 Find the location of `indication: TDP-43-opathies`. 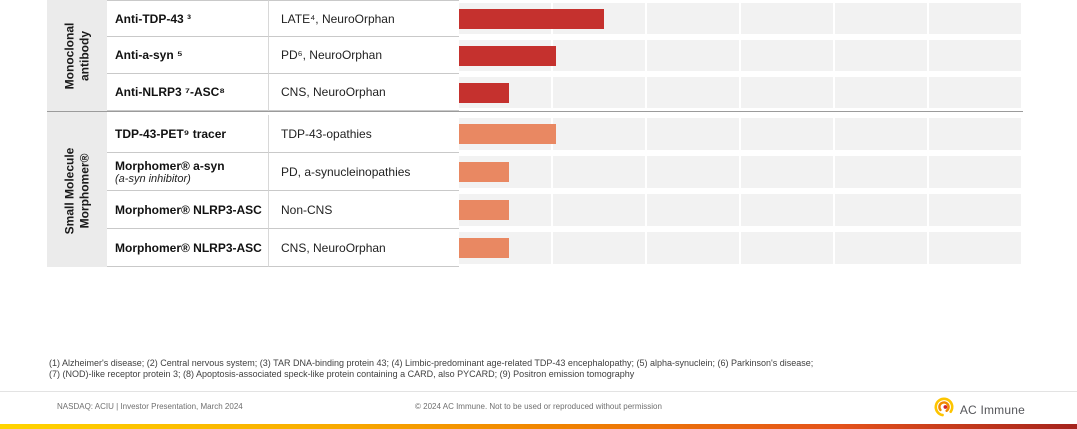

indication: TDP-43-opathies is located at coordinates (326, 133).